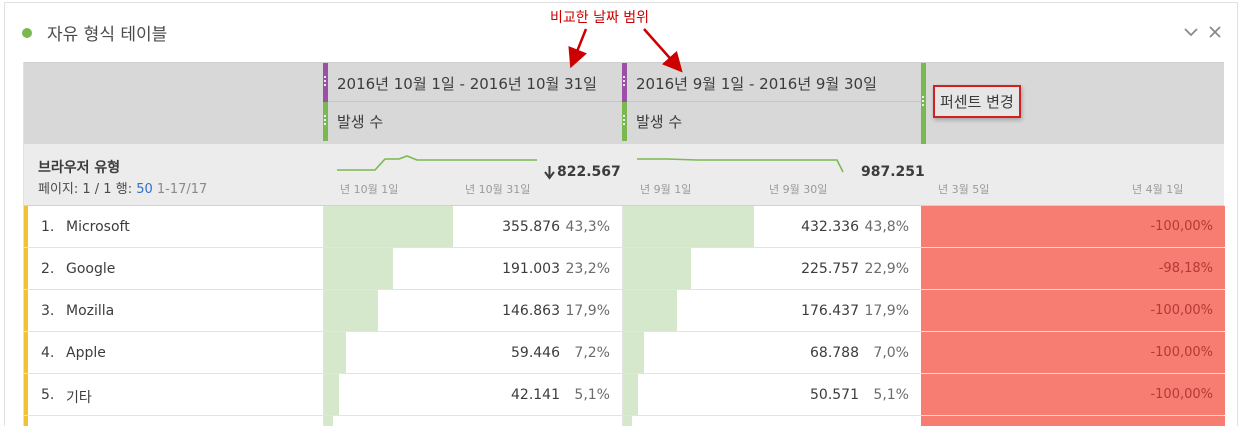 The width and height of the screenshot is (1242, 426). I want to click on chevron-down-icon, so click(1191, 32).